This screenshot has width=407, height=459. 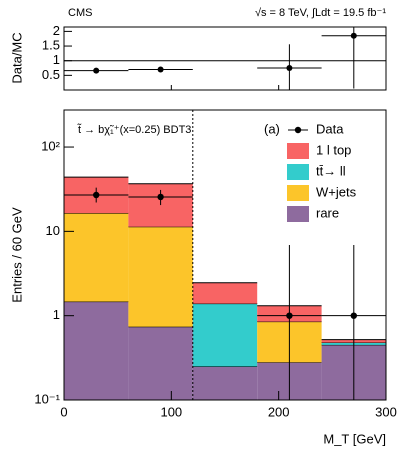 What do you see at coordinates (336, 191) in the screenshot?
I see `legend-label: W+jets` at bounding box center [336, 191].